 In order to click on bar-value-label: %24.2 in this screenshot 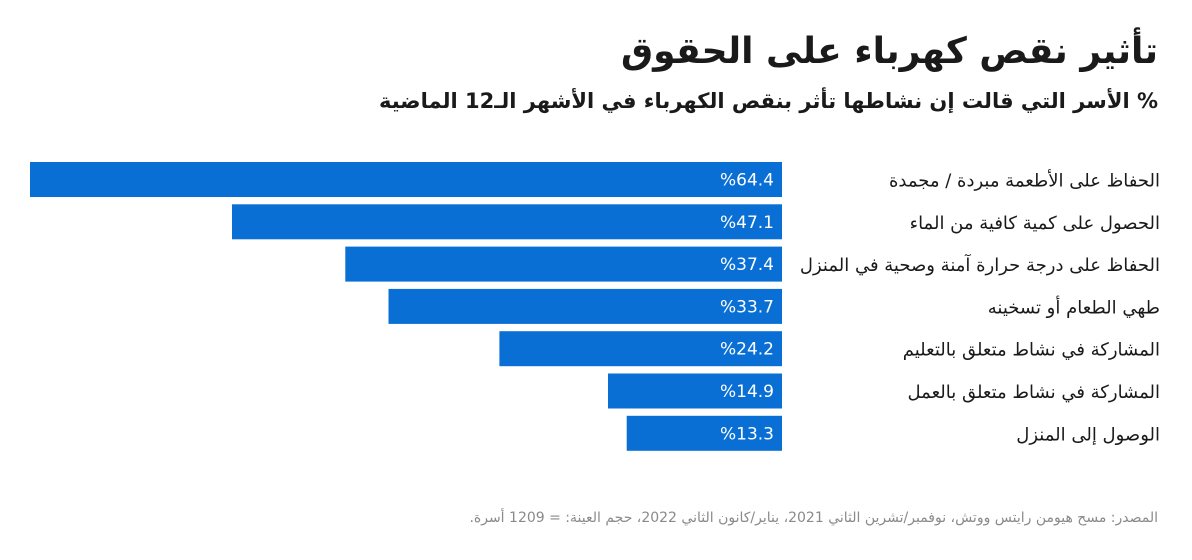, I will do `click(747, 350)`.